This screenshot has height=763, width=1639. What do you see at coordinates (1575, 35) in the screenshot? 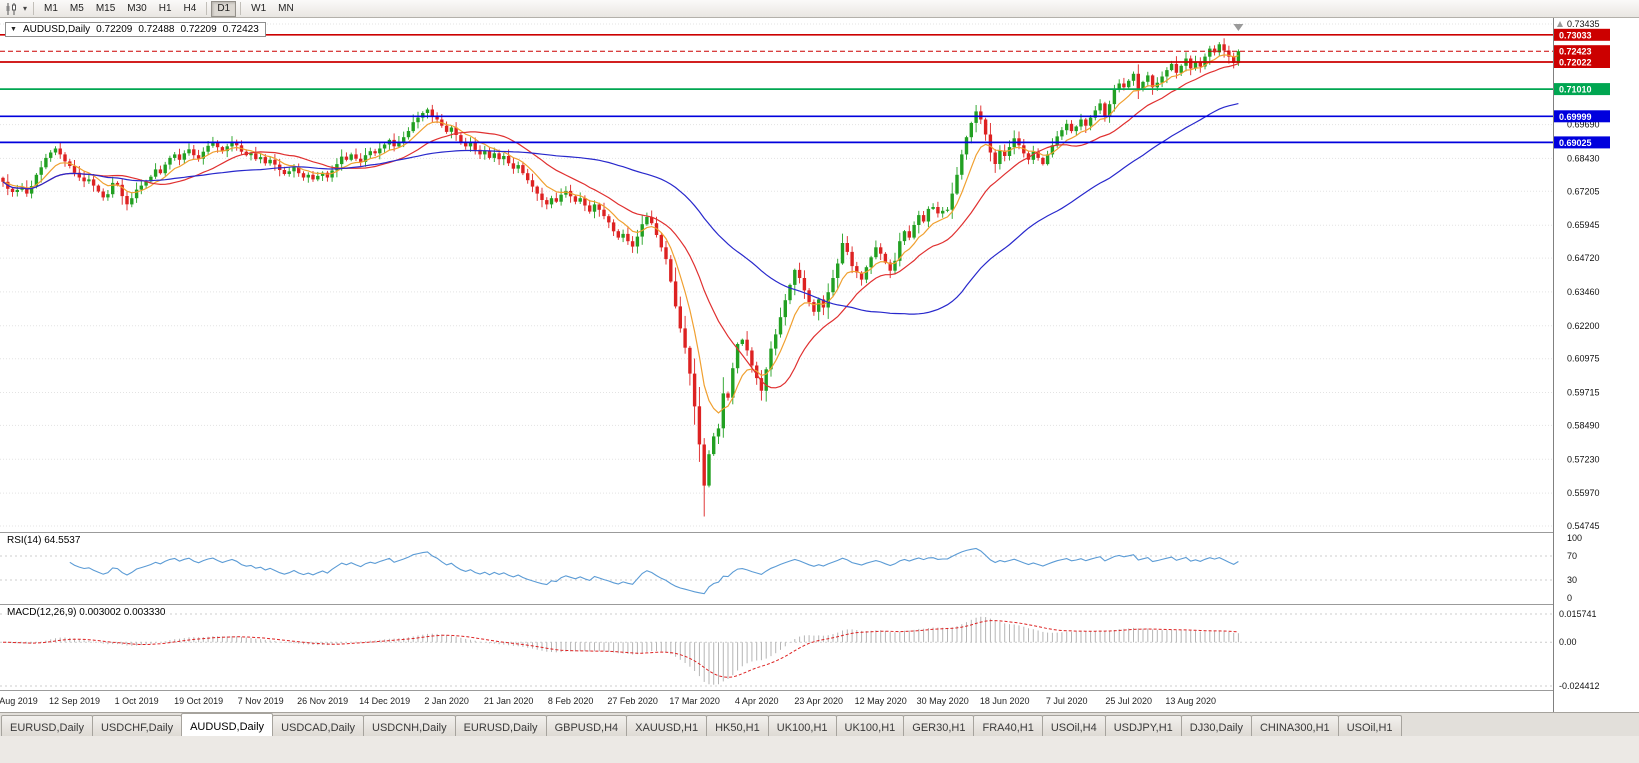
I see `svg-text: 0.73033` at bounding box center [1575, 35].